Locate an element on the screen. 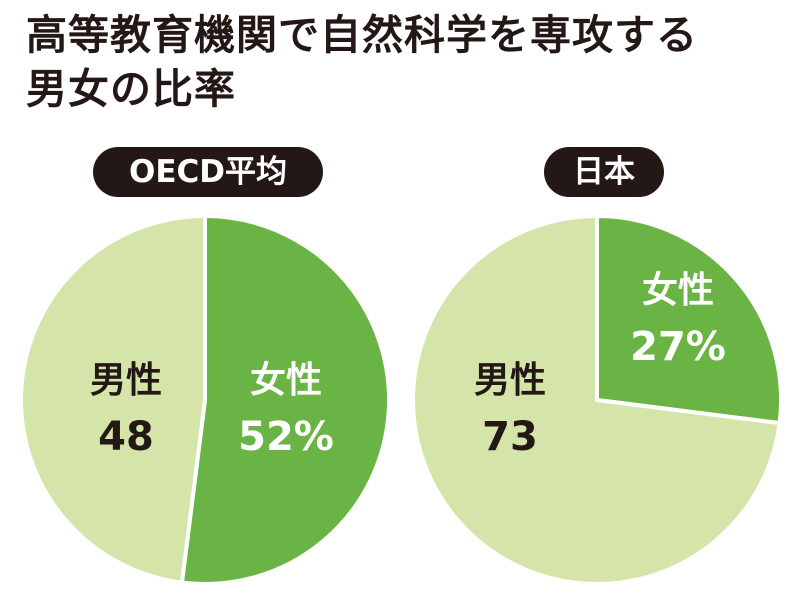  pie-slice-male is located at coordinates (113, 399).